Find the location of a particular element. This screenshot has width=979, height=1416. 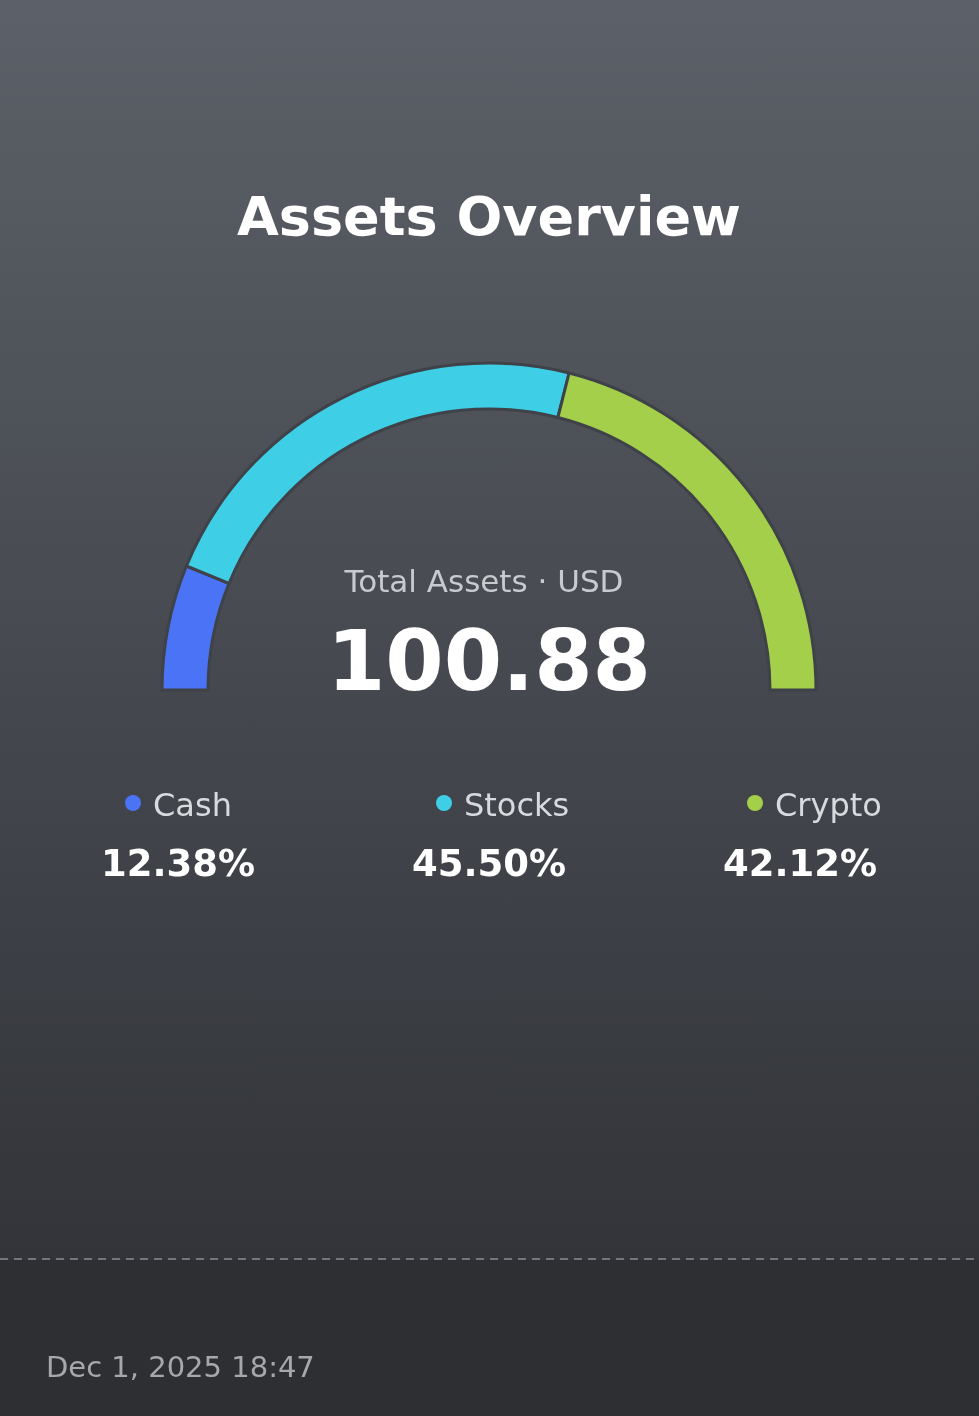

chart-title: Assets Overview is located at coordinates (489, 216).